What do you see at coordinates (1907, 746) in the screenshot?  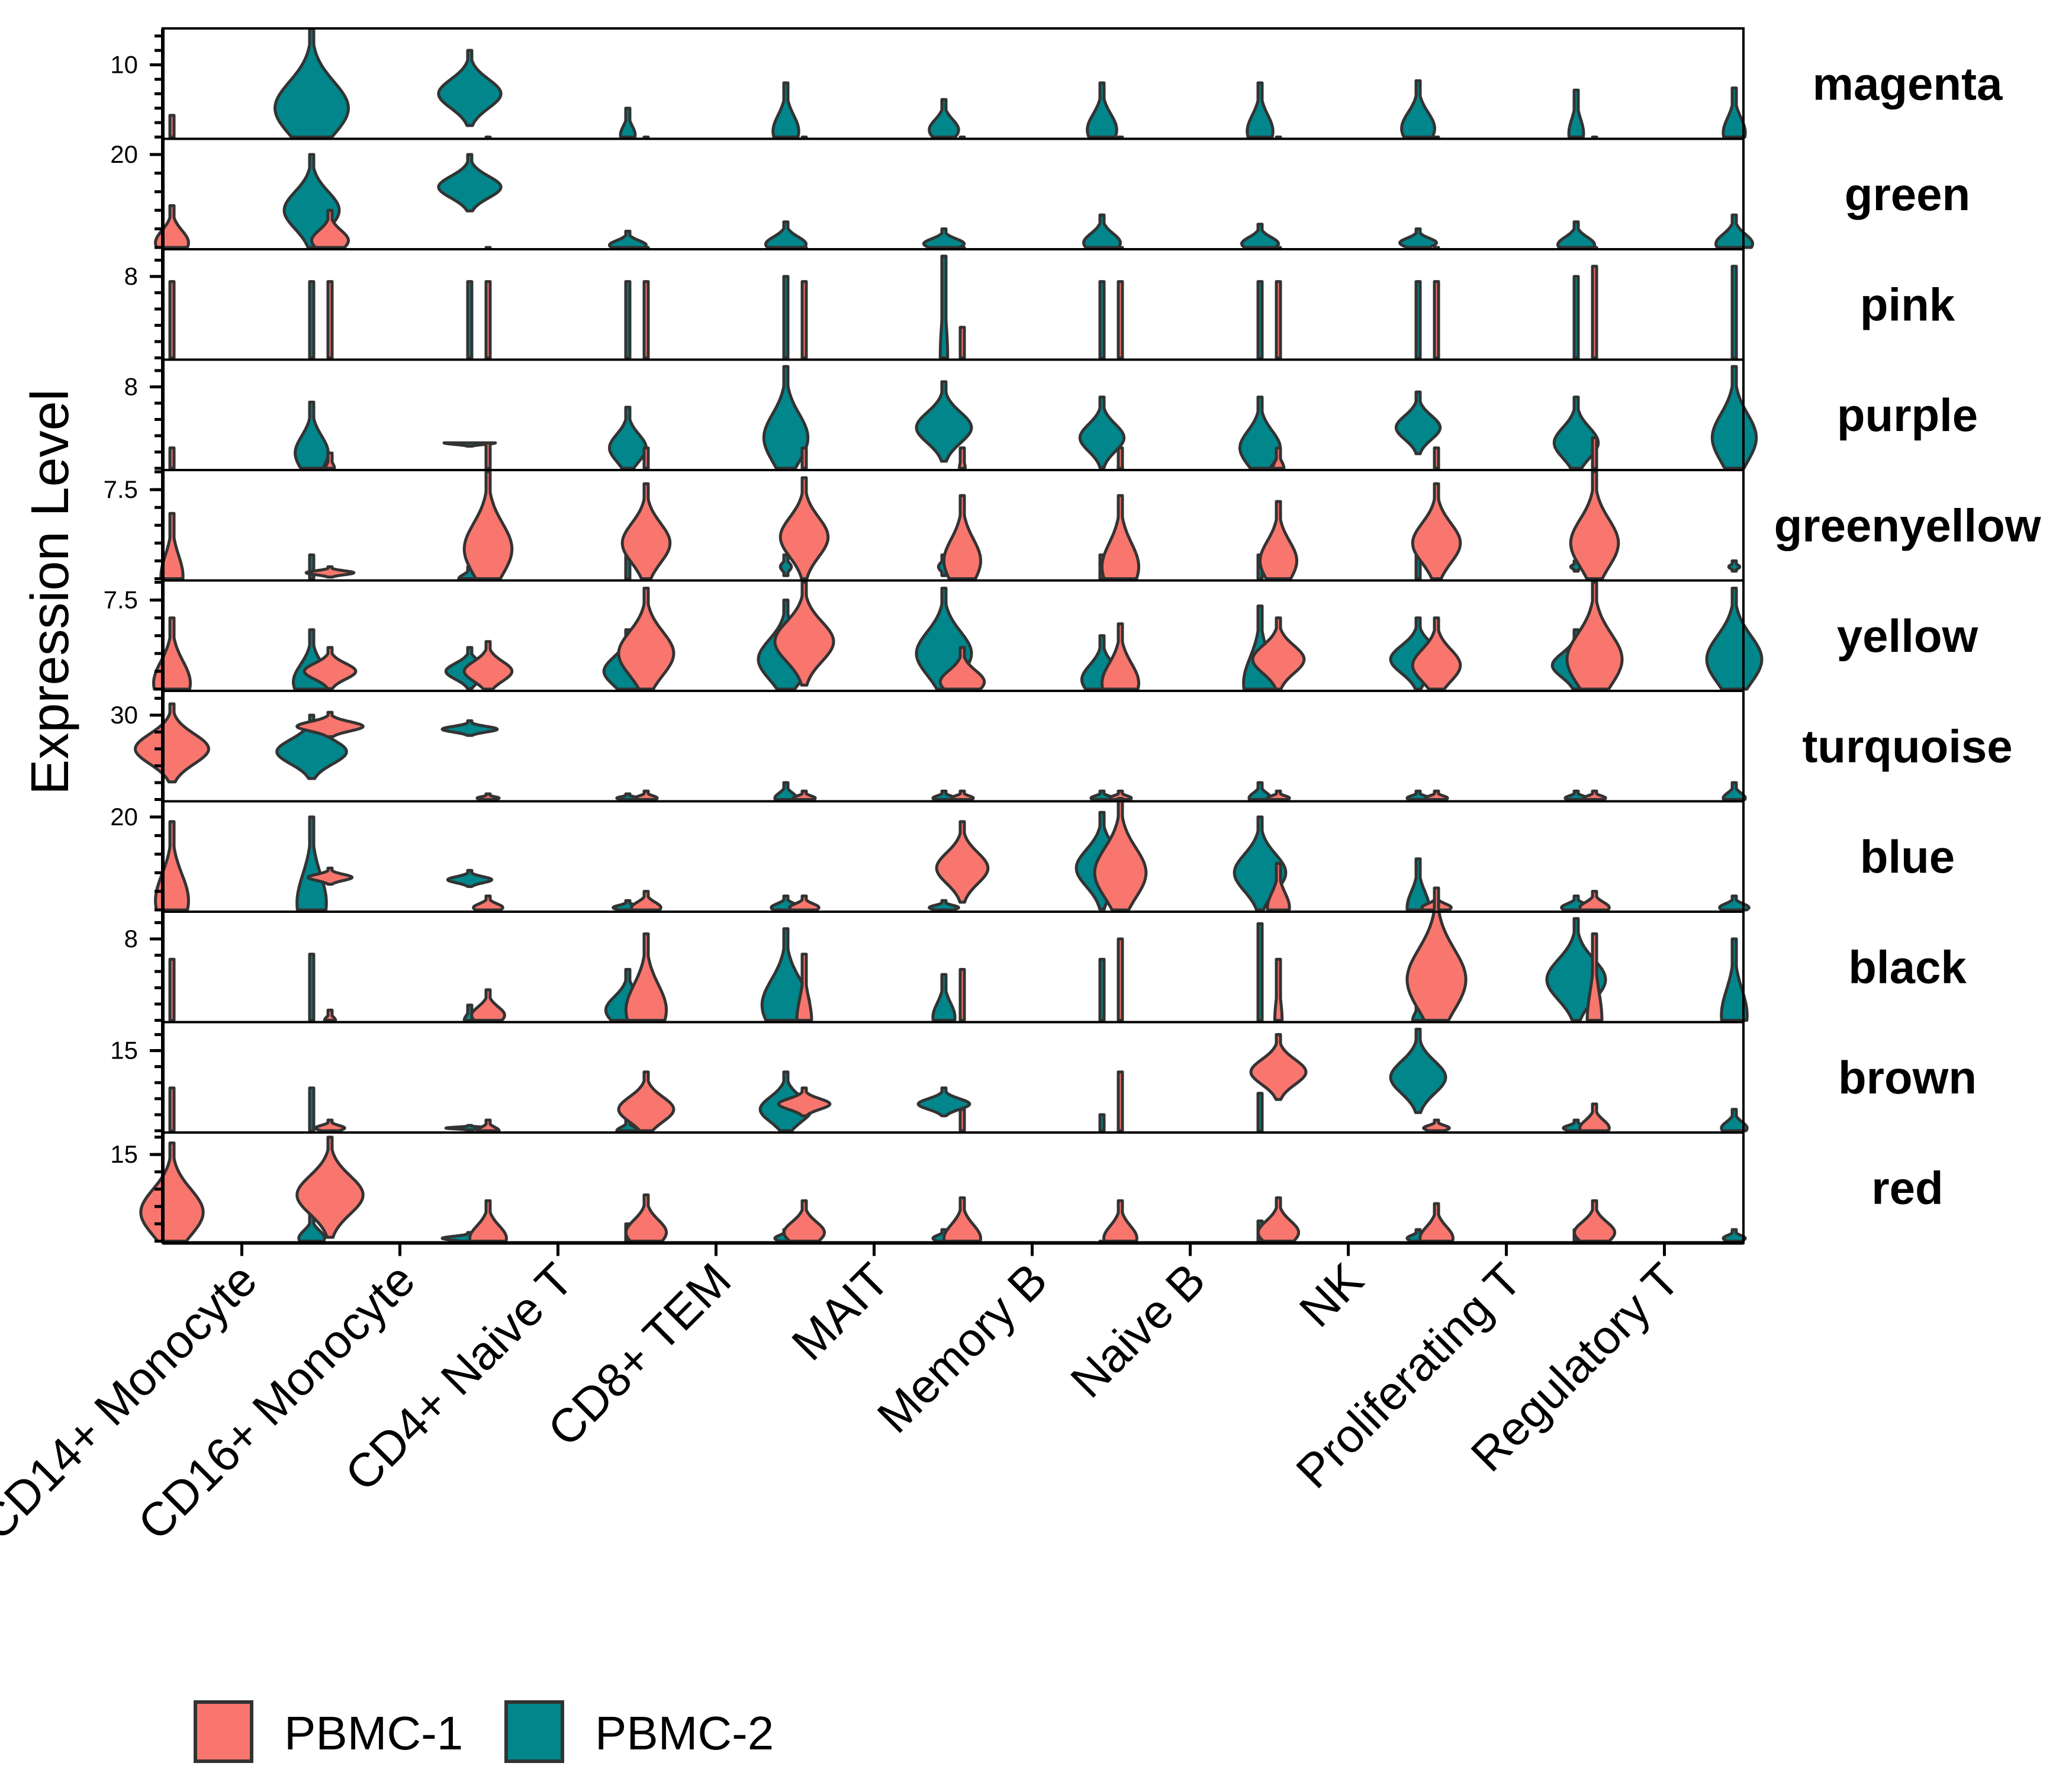 I see `strip-label-turquoise: turquoise` at bounding box center [1907, 746].